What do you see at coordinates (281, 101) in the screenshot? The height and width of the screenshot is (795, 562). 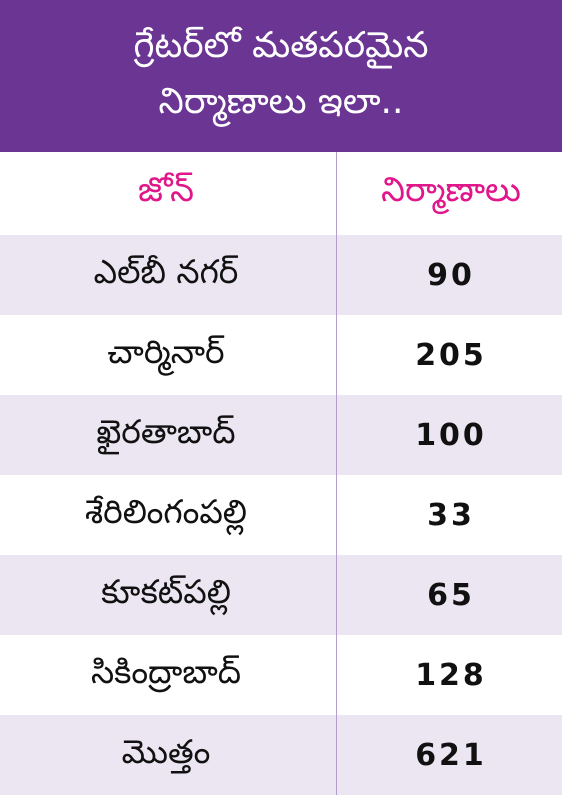 I see `title-line-2: నిర్మాణాలు ఇలా..` at bounding box center [281, 101].